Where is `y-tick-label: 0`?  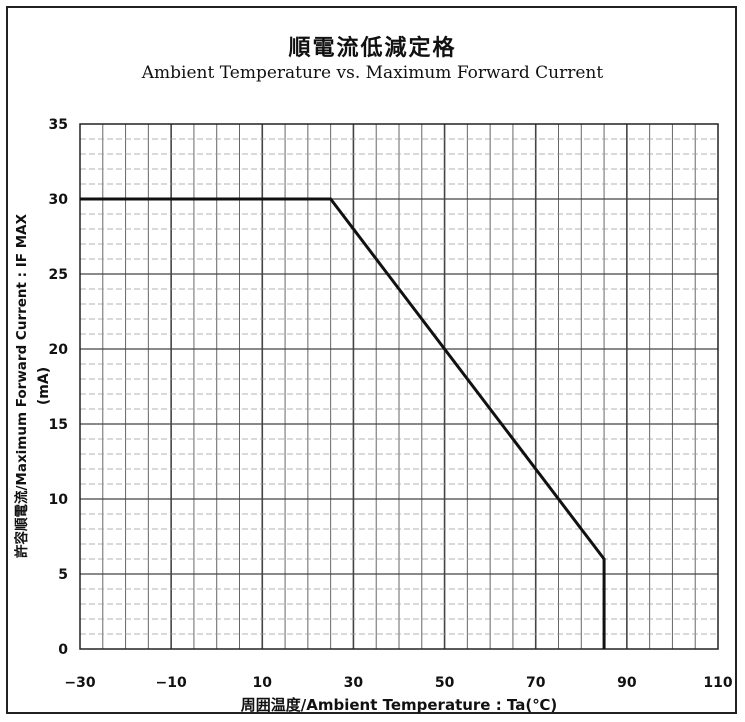 y-tick-label: 0 is located at coordinates (63, 650).